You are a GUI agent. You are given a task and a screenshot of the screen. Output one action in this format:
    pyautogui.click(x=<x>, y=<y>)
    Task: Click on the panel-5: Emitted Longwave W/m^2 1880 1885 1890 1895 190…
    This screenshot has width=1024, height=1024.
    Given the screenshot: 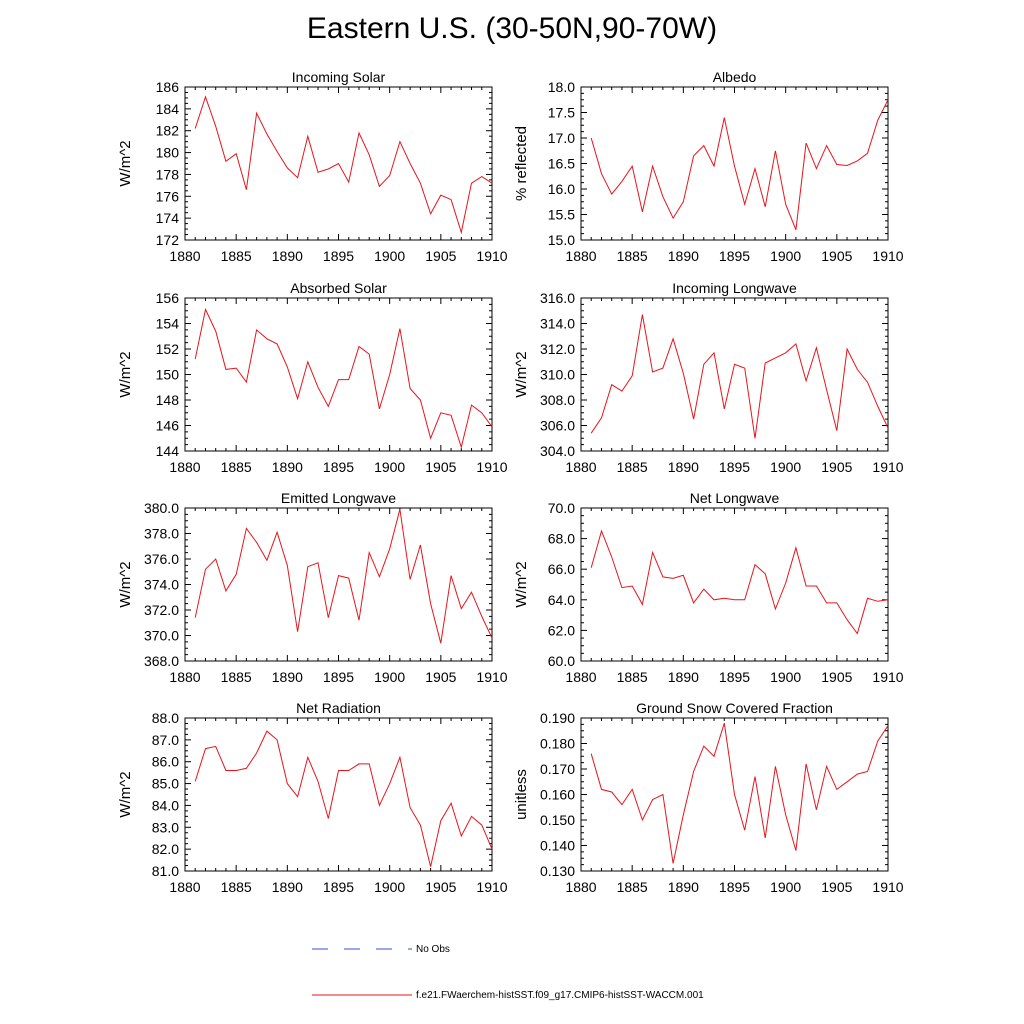 What is the action you would take?
    pyautogui.click(x=312, y=587)
    